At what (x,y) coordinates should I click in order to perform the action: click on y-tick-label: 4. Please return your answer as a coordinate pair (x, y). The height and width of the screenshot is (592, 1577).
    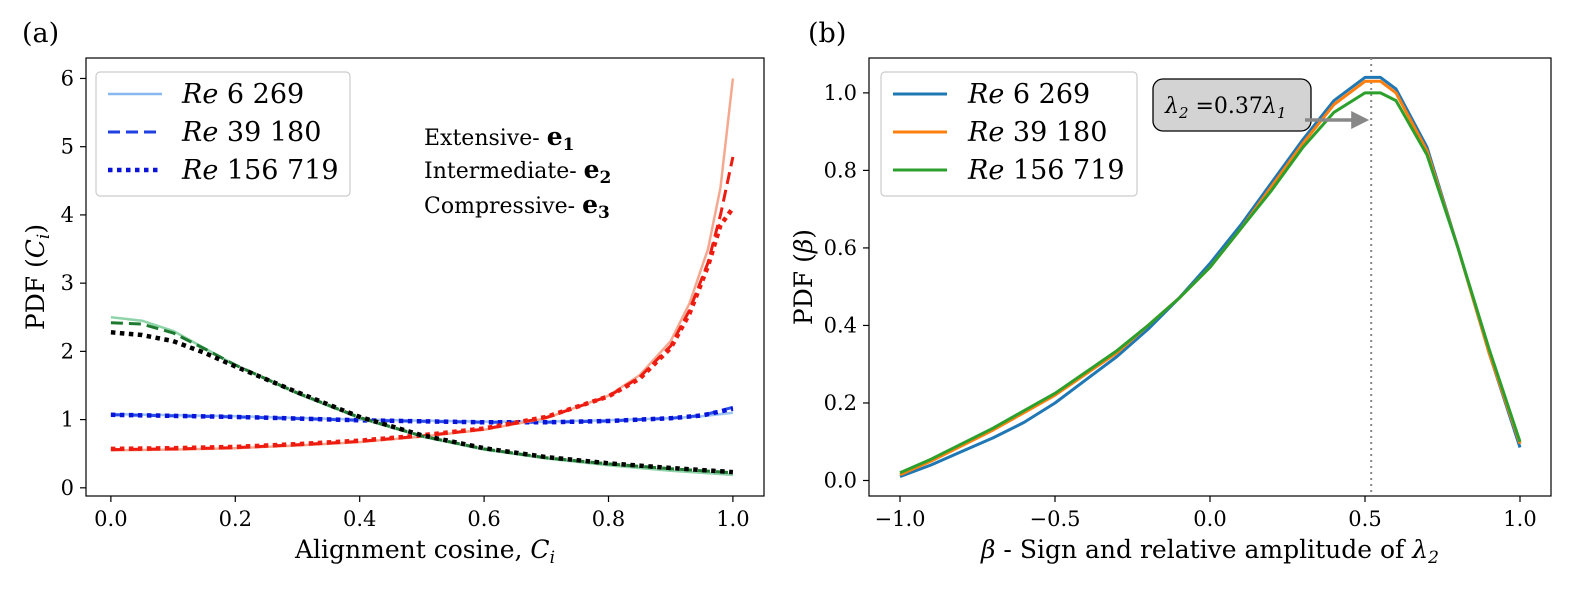
    Looking at the image, I should click on (67, 215).